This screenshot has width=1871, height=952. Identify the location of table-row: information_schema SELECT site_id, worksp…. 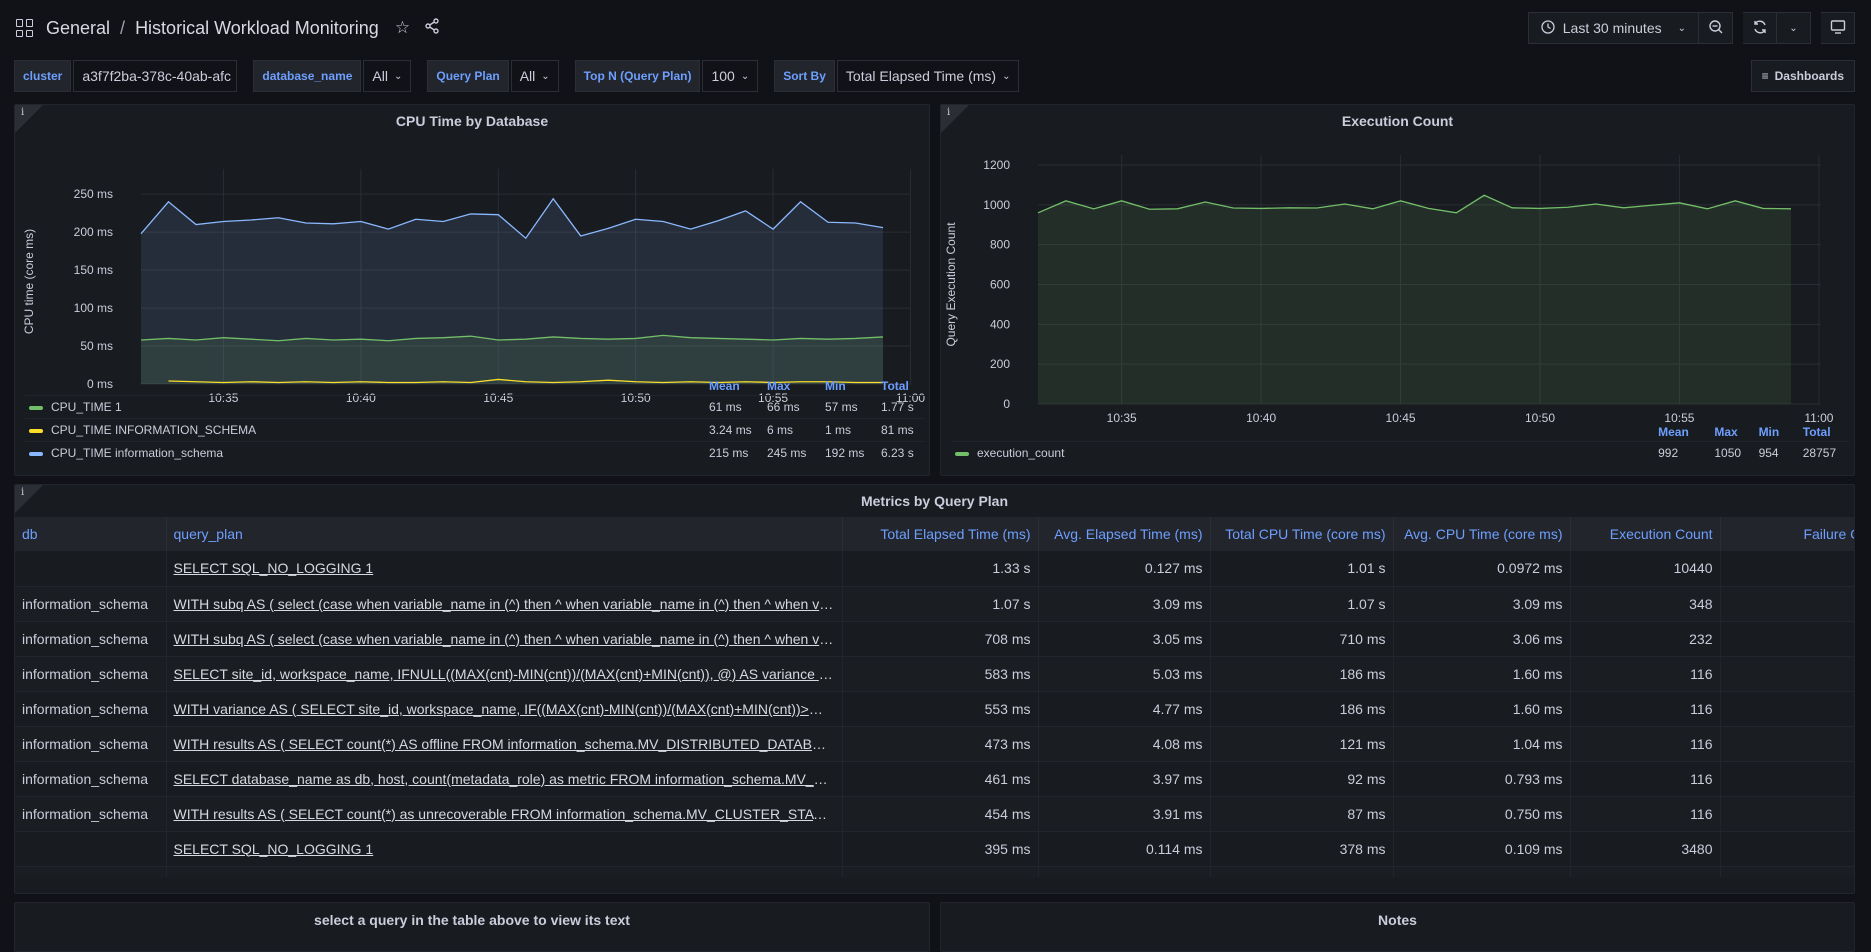
(934, 674).